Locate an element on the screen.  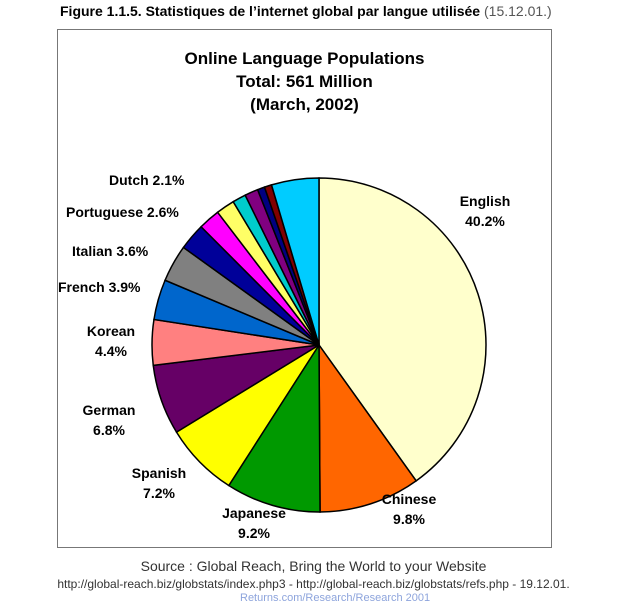
chart-total: Total: 561 Million is located at coordinates (304, 81).